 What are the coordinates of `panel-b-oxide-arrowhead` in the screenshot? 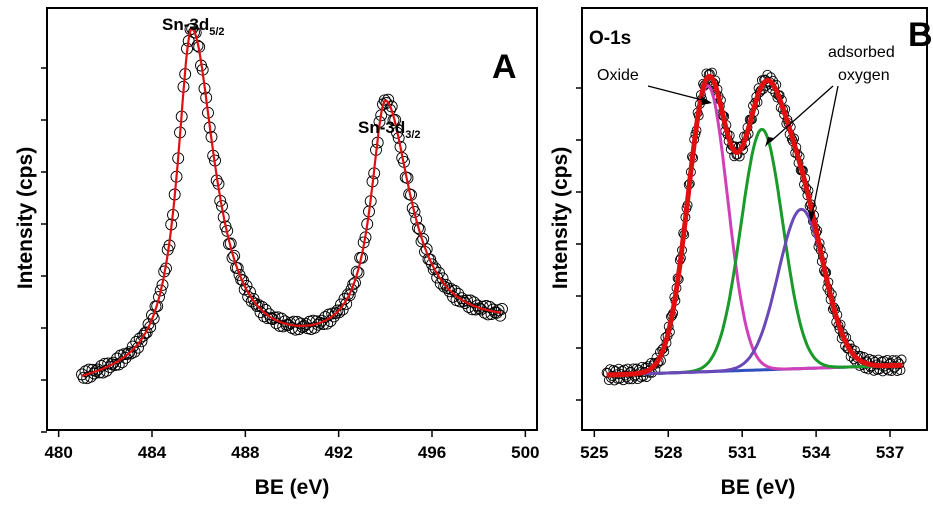 It's located at (706, 100).